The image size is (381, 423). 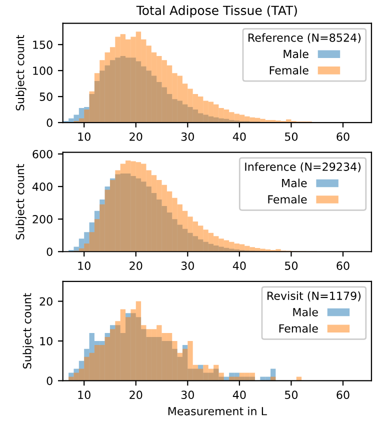 What do you see at coordinates (42, 44) in the screenshot?
I see `y-tick-label: 150` at bounding box center [42, 44].